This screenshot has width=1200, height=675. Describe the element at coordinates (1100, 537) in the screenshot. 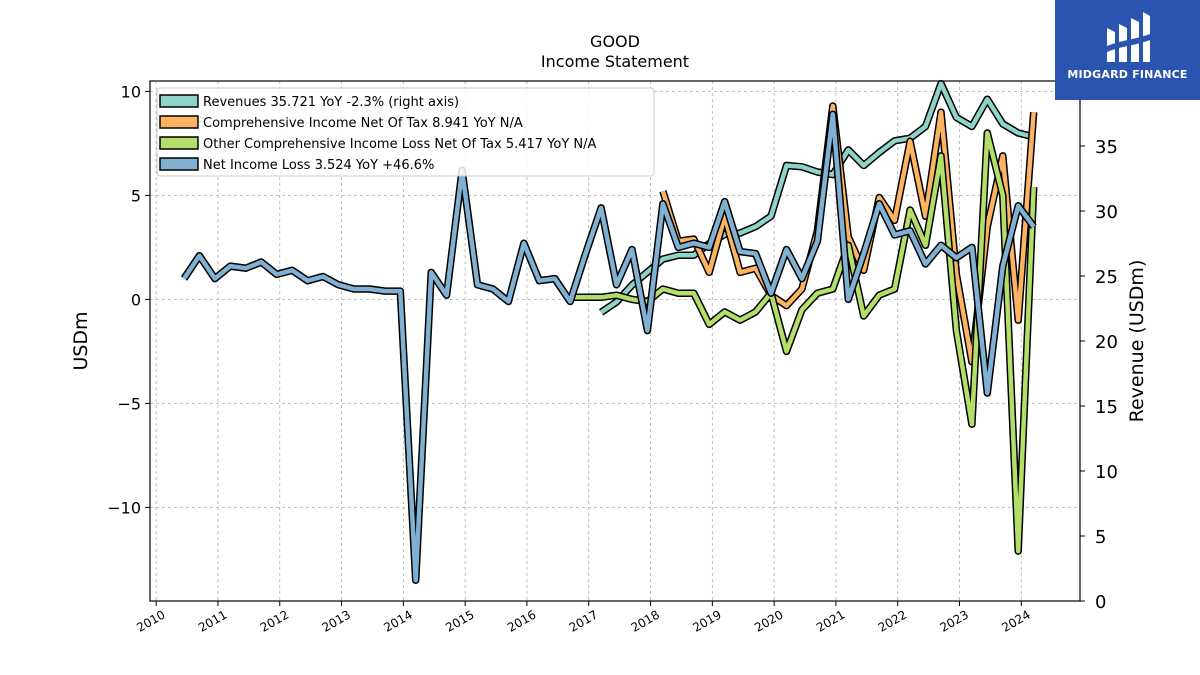

I see `y-right-tick-label: 5` at that location.